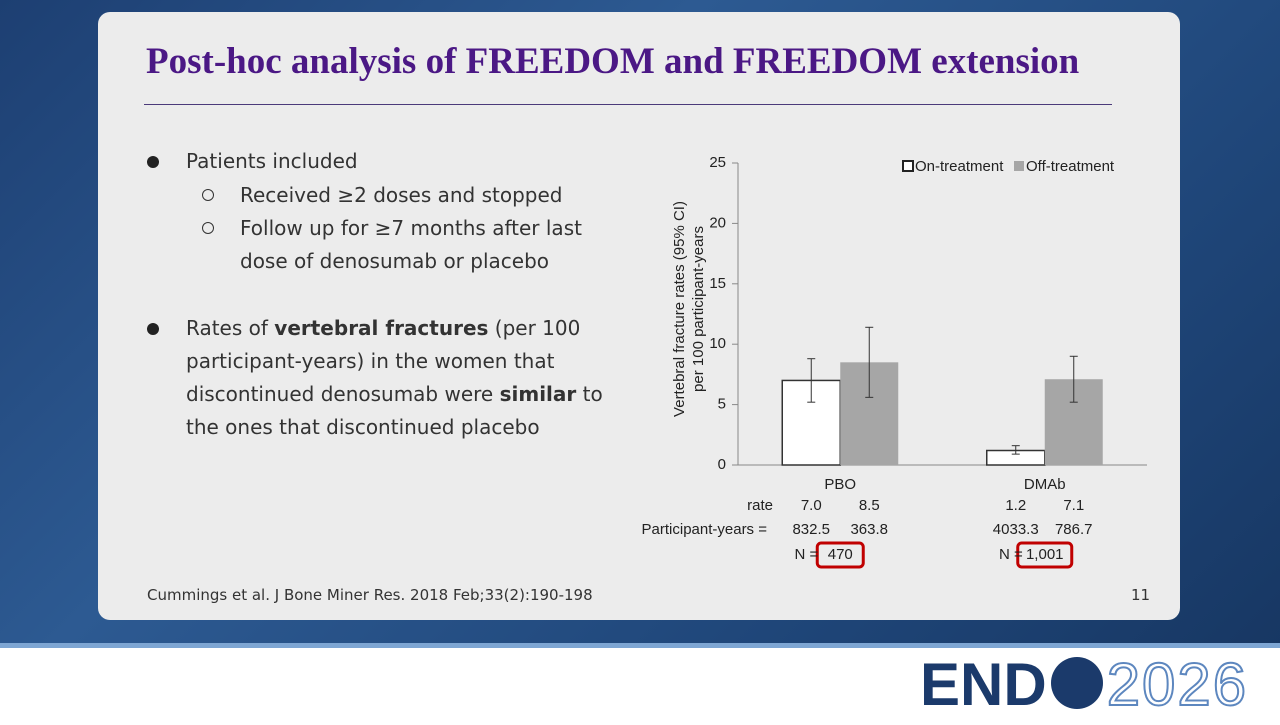 The image size is (1280, 725). Describe the element at coordinates (698, 309) in the screenshot. I see `y-axis-label: per 100 participant-years` at that location.